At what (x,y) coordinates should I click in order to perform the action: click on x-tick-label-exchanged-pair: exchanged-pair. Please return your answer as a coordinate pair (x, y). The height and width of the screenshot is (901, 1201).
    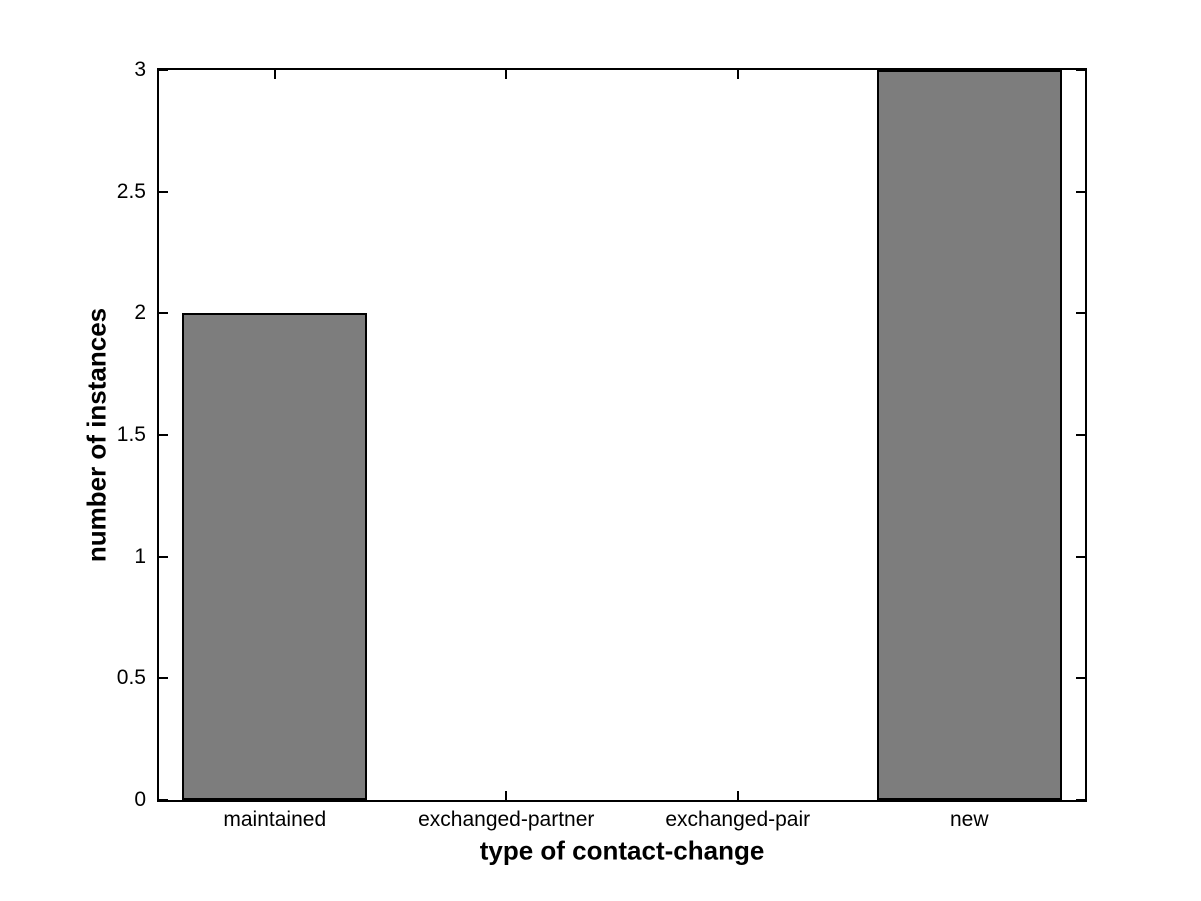
    Looking at the image, I should click on (738, 819).